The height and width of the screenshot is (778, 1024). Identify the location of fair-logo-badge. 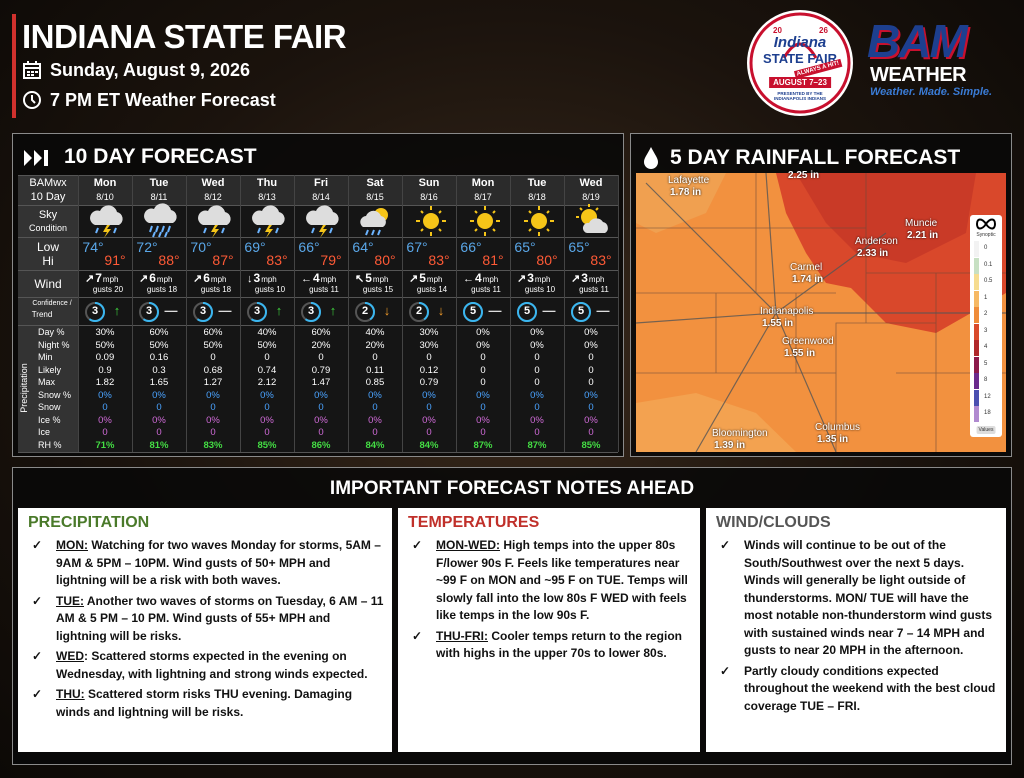
(800, 63).